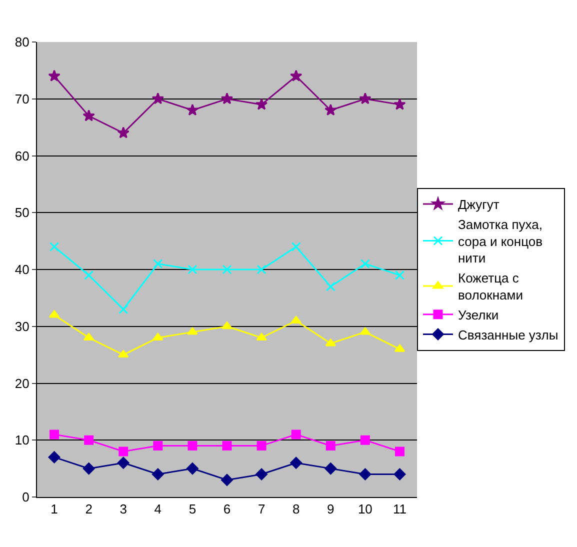 The width and height of the screenshot is (577, 547). I want to click on x-tick-label: 6, so click(227, 509).